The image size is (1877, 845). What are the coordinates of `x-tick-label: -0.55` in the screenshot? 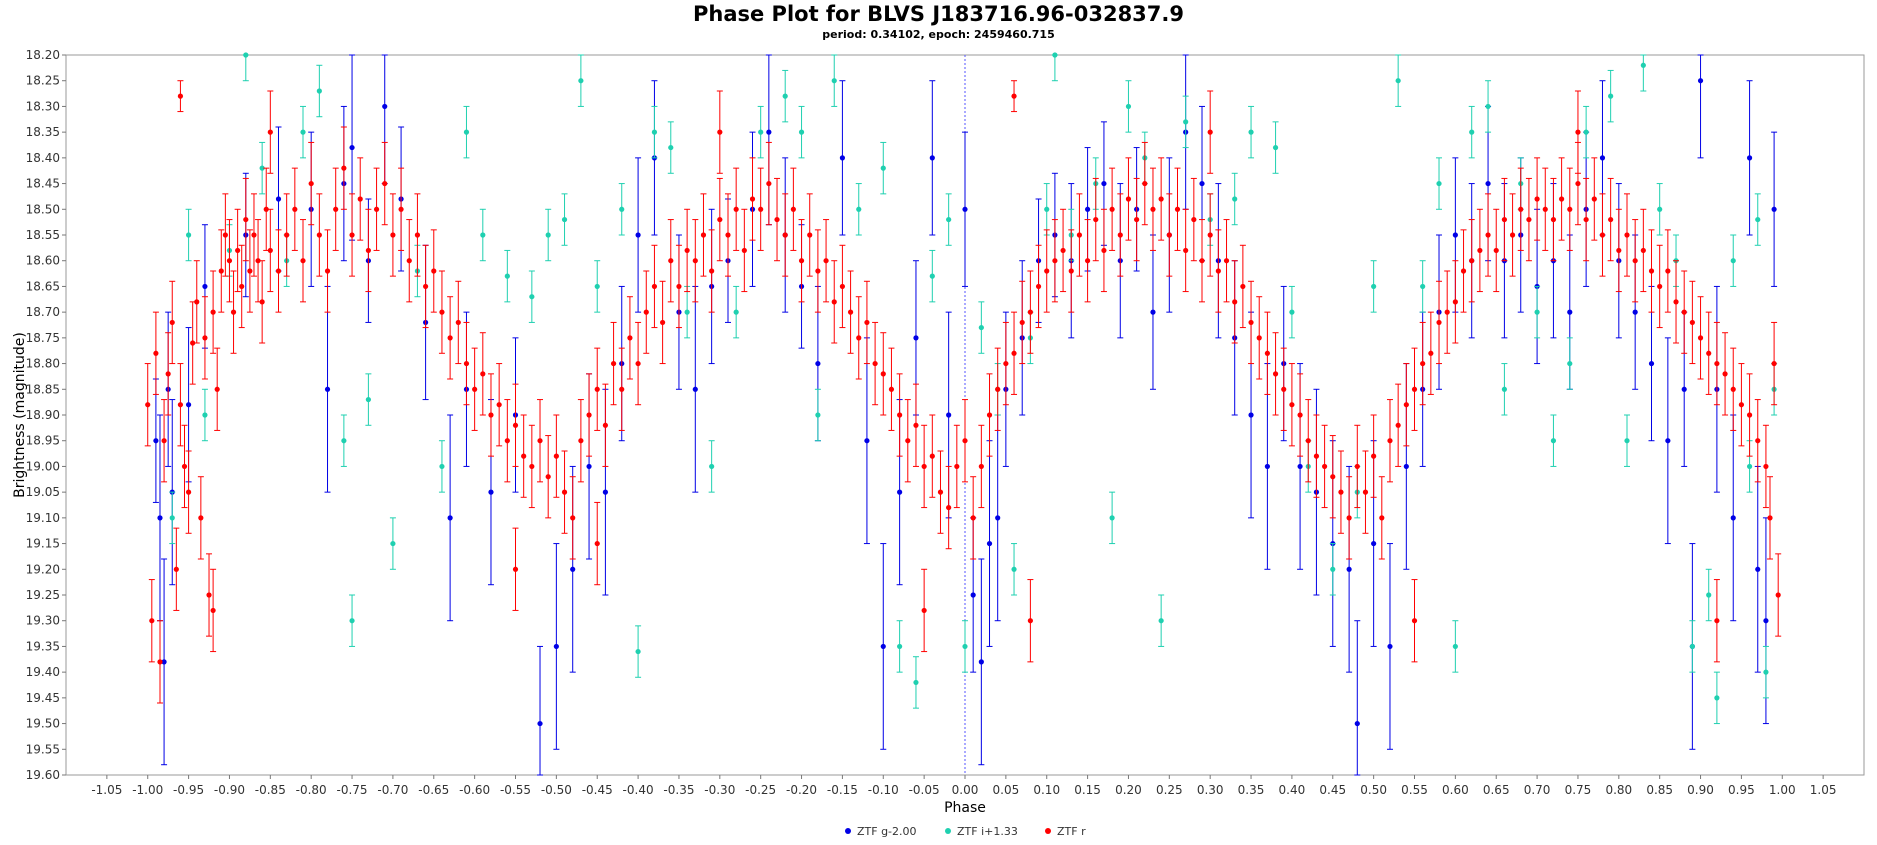 It's located at (515, 790).